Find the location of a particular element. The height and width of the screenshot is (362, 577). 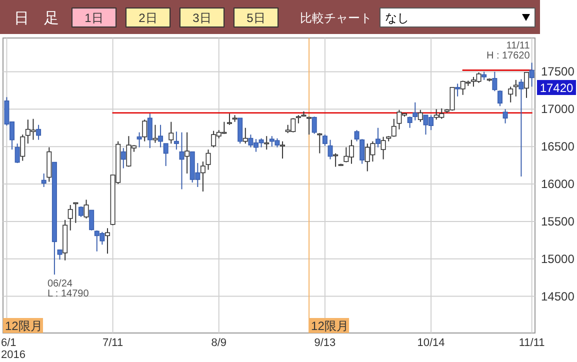

text: 3日 is located at coordinates (202, 18).